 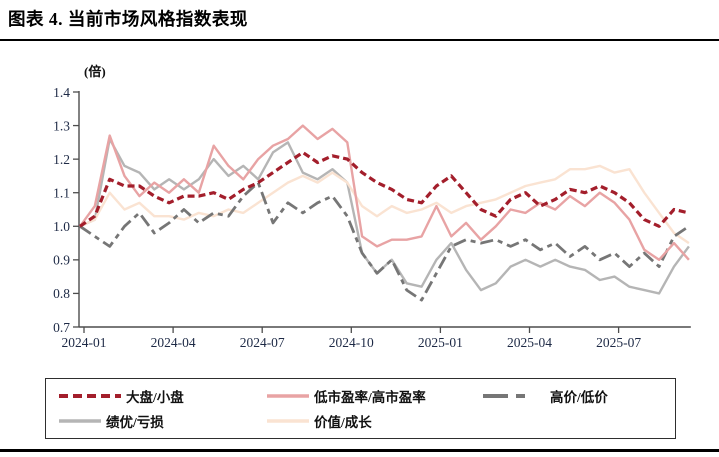 I want to click on x-tick-label: 2025-07, so click(x=618, y=342).